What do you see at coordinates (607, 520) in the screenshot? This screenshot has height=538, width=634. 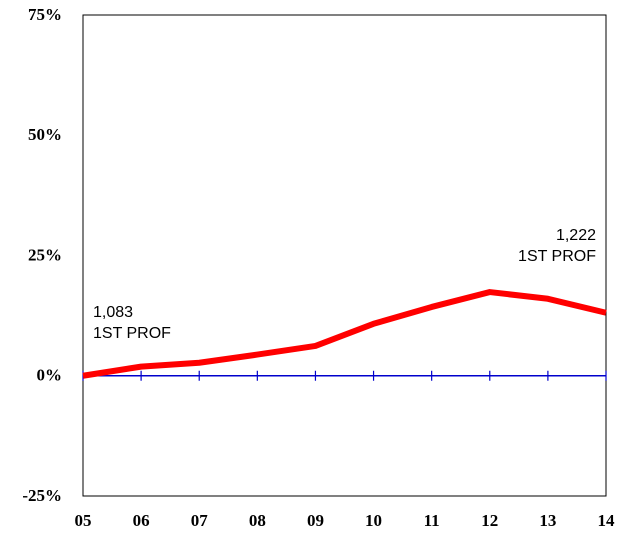 I see `x-tick-label: 14` at bounding box center [607, 520].